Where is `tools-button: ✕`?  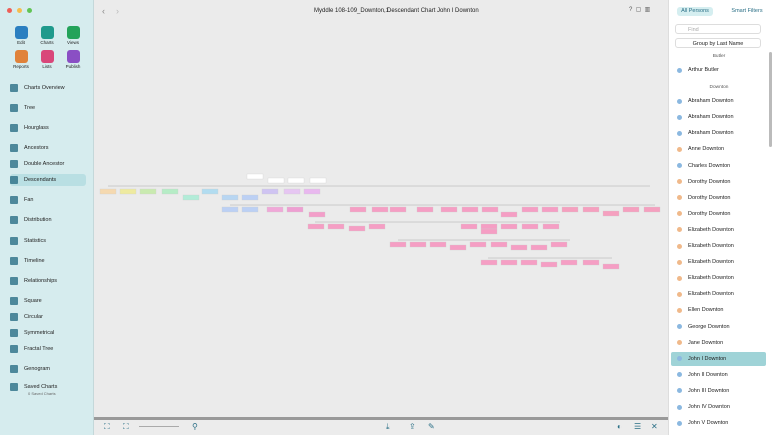
tools-button: ✕ is located at coordinates (654, 426).